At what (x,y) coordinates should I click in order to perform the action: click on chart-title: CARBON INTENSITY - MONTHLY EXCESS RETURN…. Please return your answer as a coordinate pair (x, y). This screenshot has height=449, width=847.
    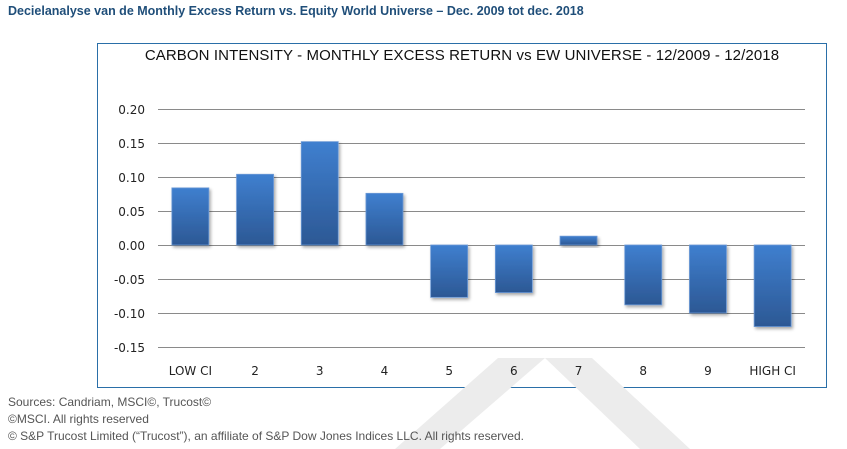
    Looking at the image, I should click on (462, 55).